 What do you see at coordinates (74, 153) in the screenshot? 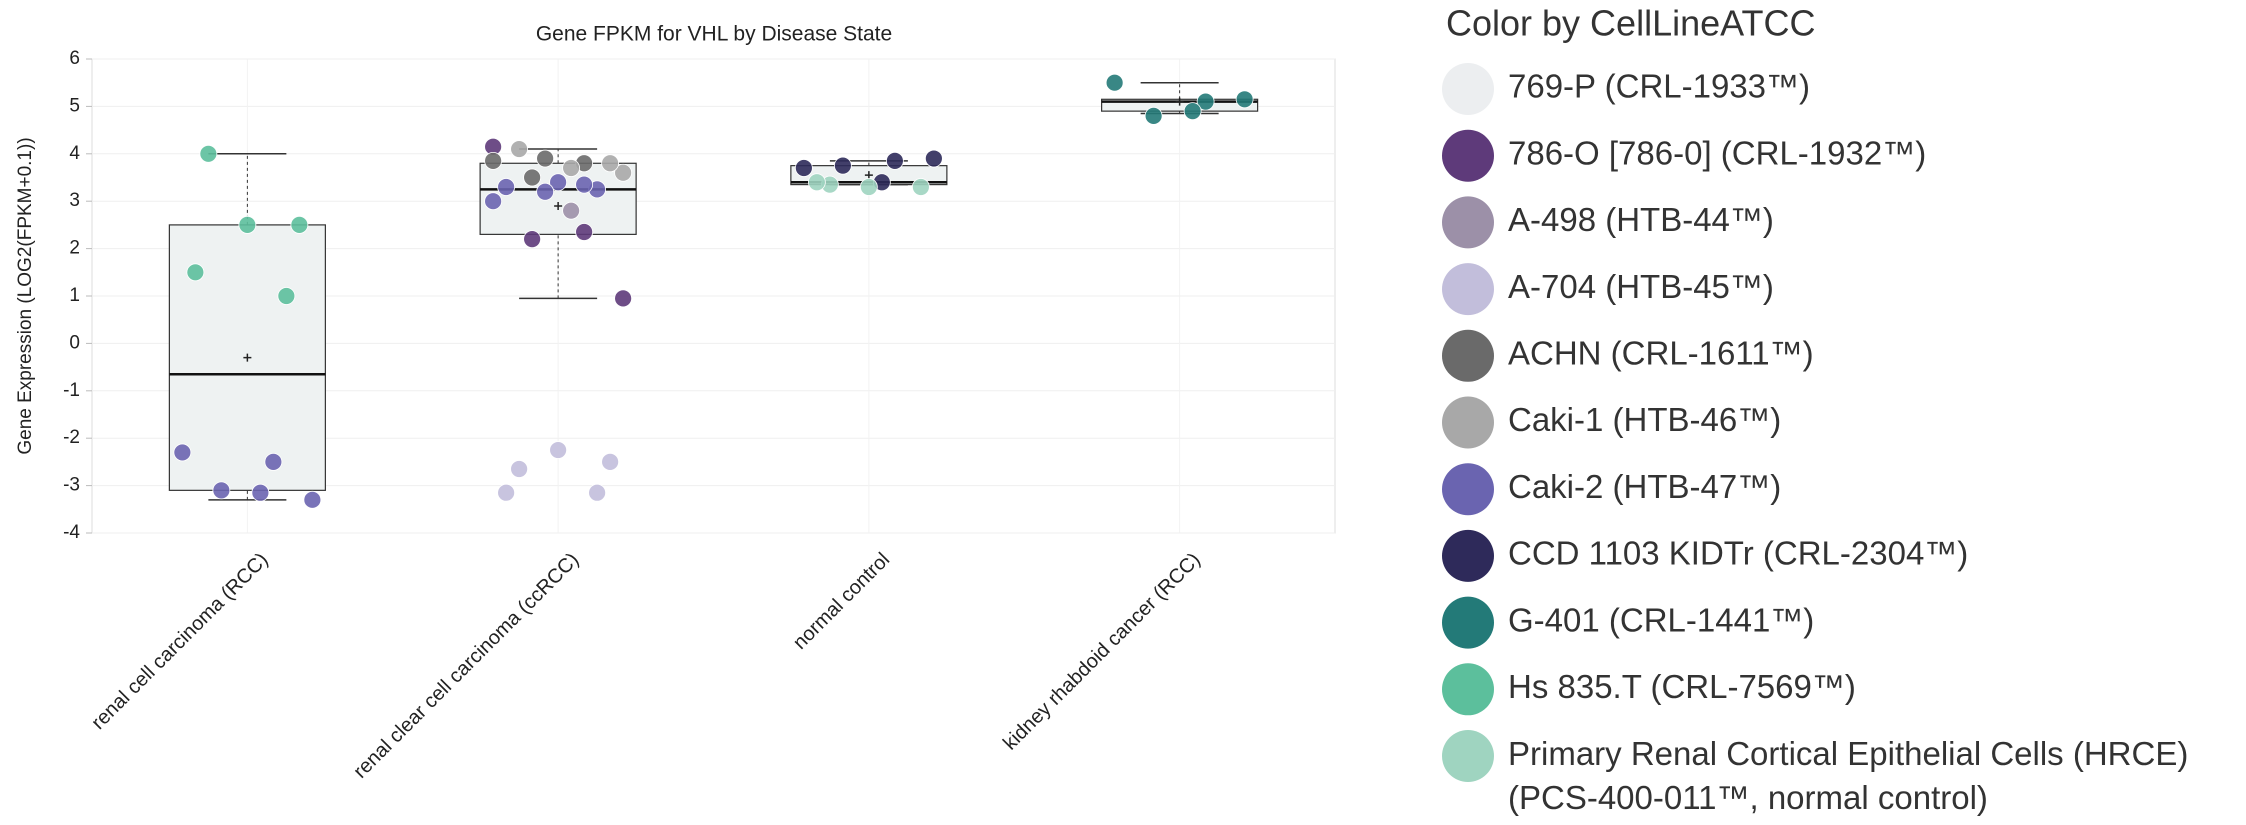
I see `y-tick-label: 4` at bounding box center [74, 153].